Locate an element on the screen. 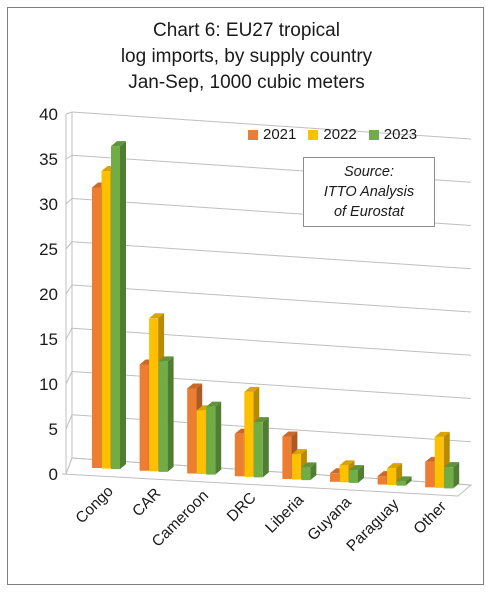 The height and width of the screenshot is (596, 493). y-tick-label: 10 is located at coordinates (48, 384).